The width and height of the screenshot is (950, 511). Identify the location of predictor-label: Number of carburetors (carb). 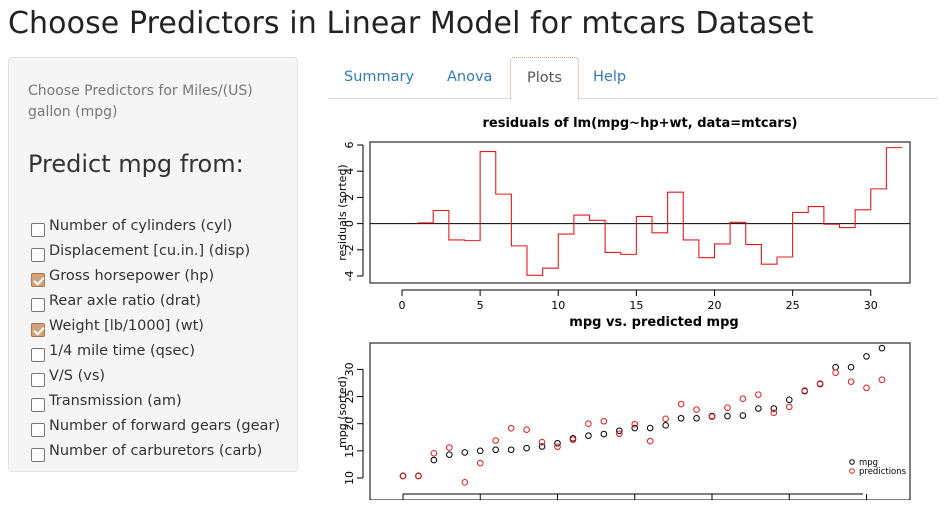
(156, 451).